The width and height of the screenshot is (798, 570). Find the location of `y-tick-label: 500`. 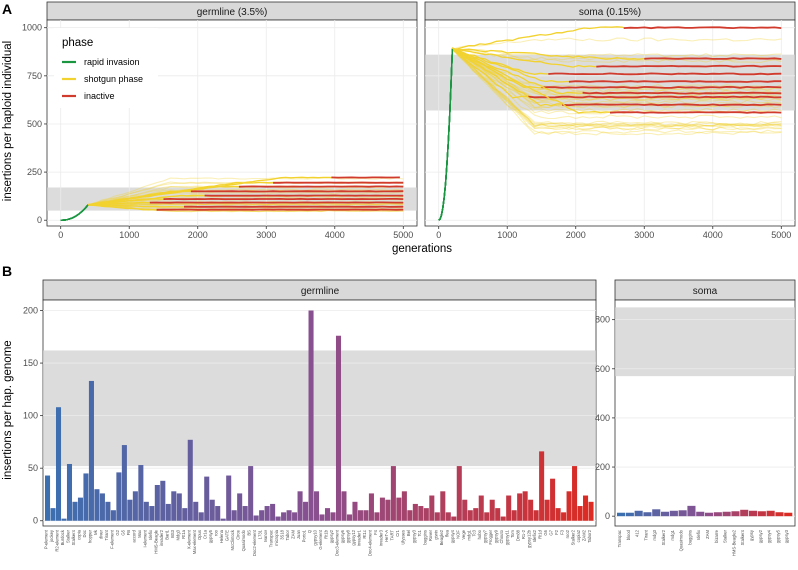

y-tick-label: 500 is located at coordinates (34, 124).